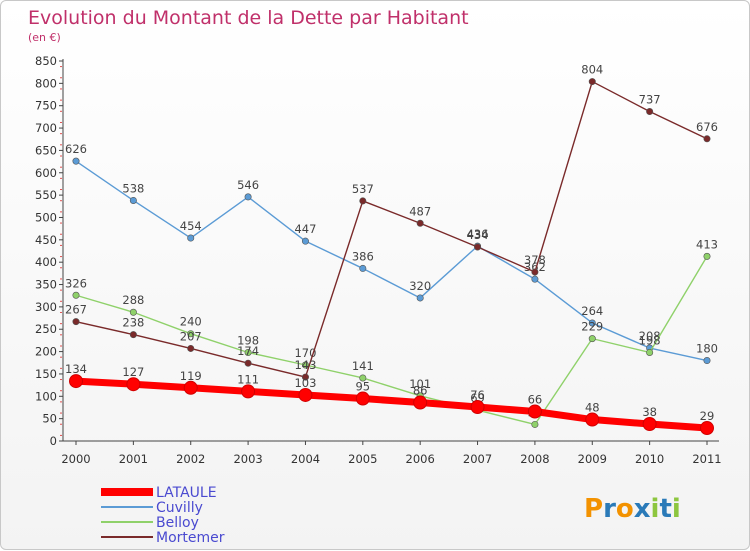 The image size is (750, 551). What do you see at coordinates (46, 374) in the screenshot?
I see `y-tick-label: 150` at bounding box center [46, 374].